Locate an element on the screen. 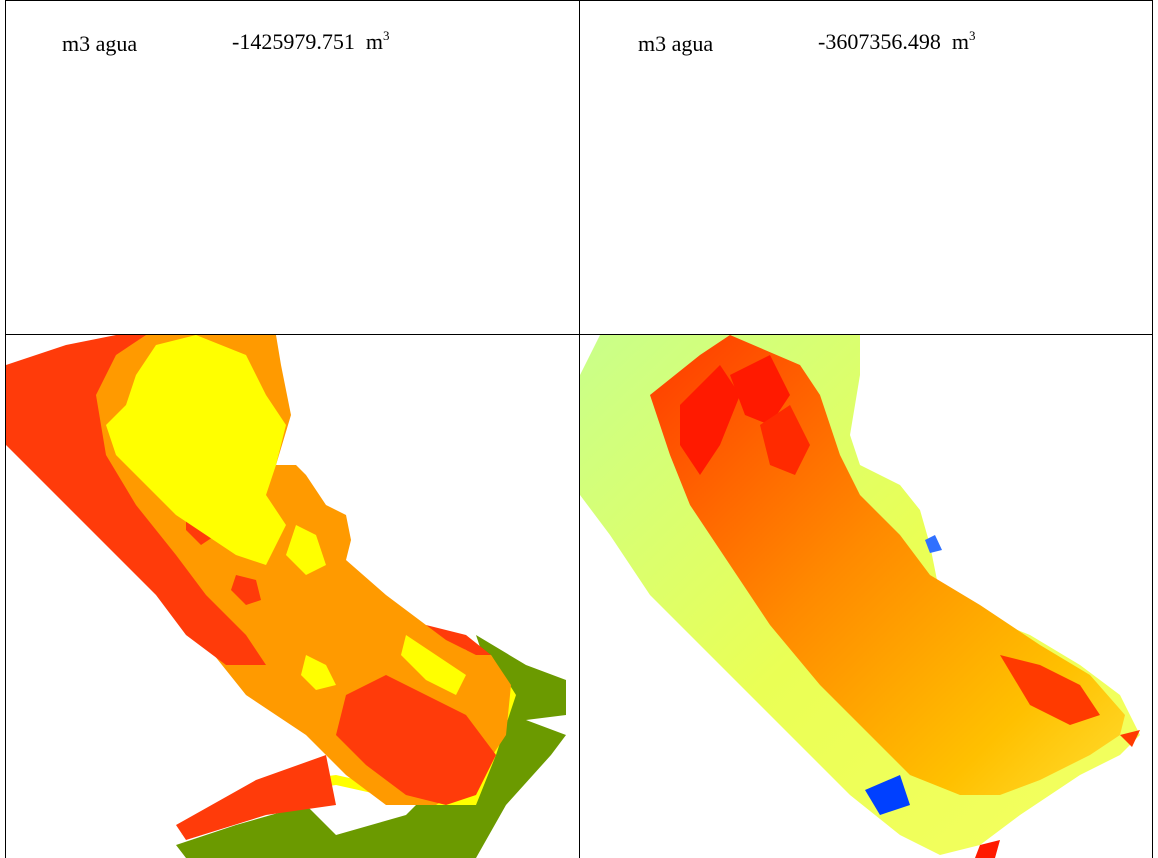 This screenshot has height=858, width=1158. right-map-red-right is located at coordinates (1130, 738).